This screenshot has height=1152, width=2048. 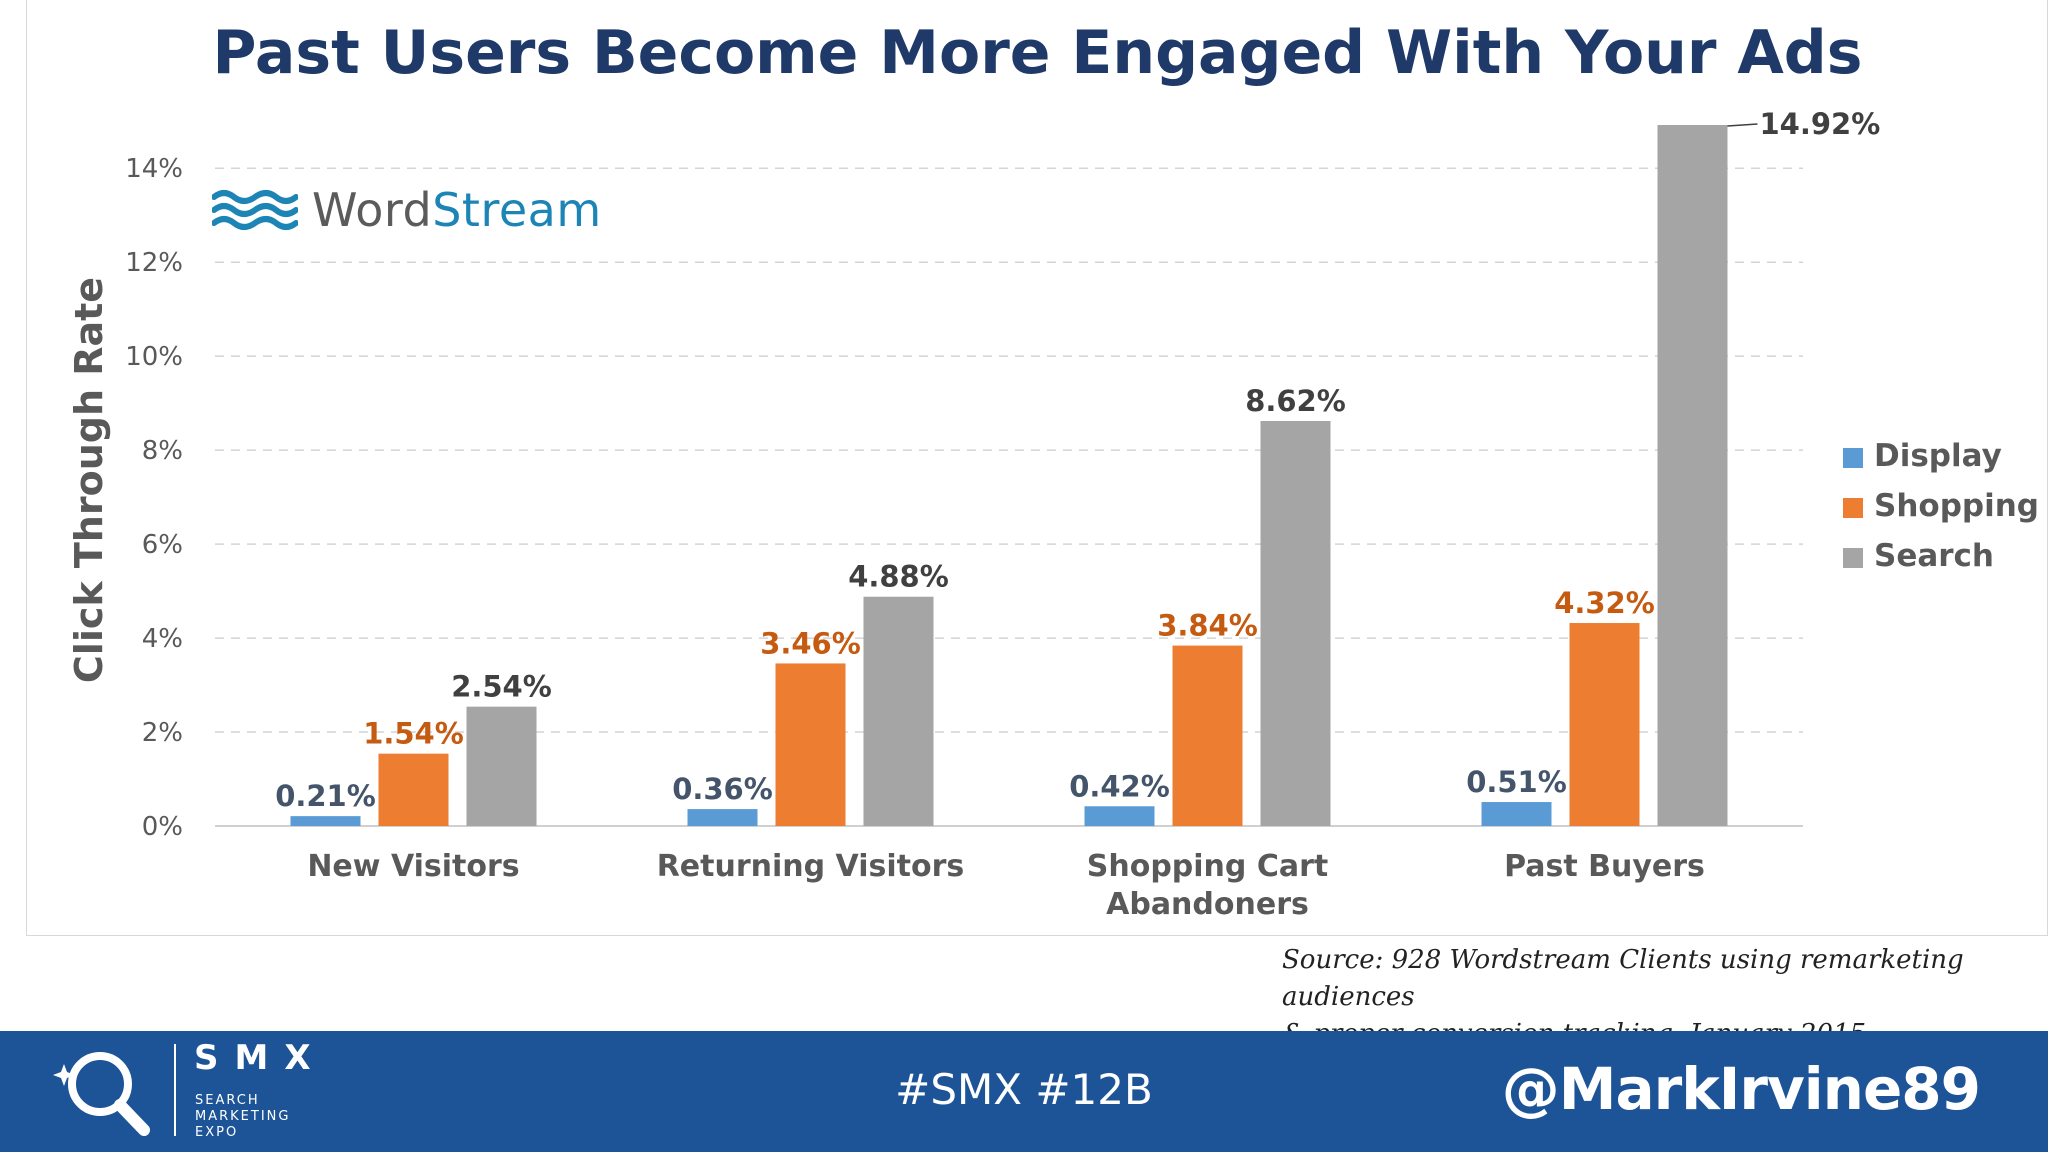 What do you see at coordinates (1295, 401) in the screenshot?
I see `data-label: 8.62%` at bounding box center [1295, 401].